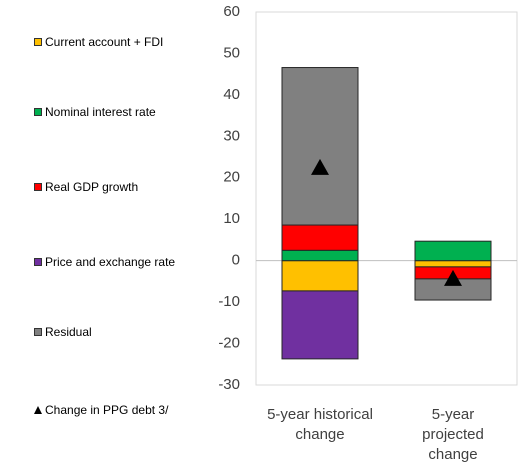  I want to click on x-tick-label: 5-year historical change, so click(320, 424).